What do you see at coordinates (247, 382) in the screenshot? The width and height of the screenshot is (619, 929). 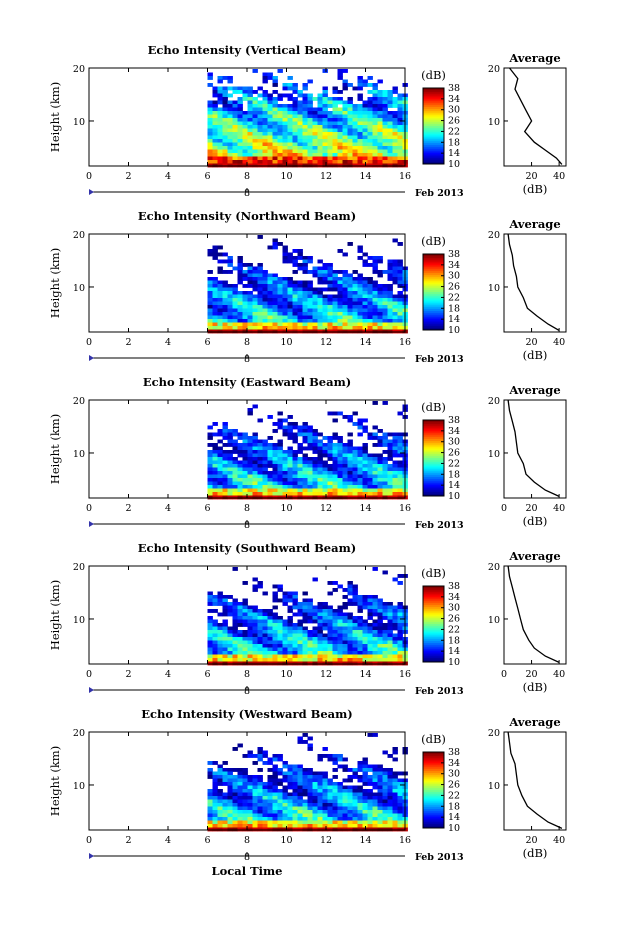 I see `chart-title: Echo Intensity (Eastward Beam)` at bounding box center [247, 382].